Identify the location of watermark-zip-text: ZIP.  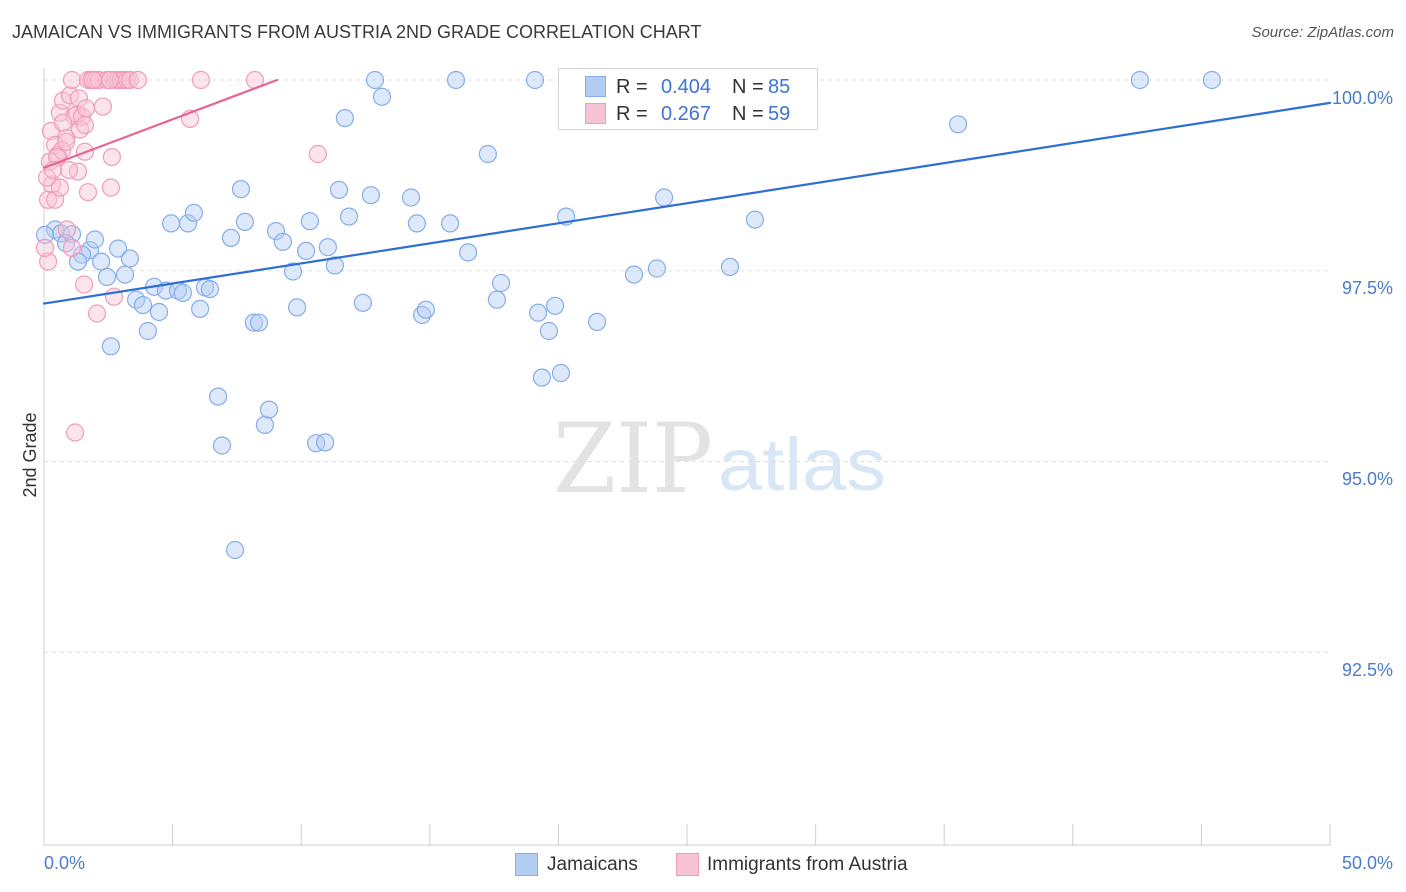
(633, 459).